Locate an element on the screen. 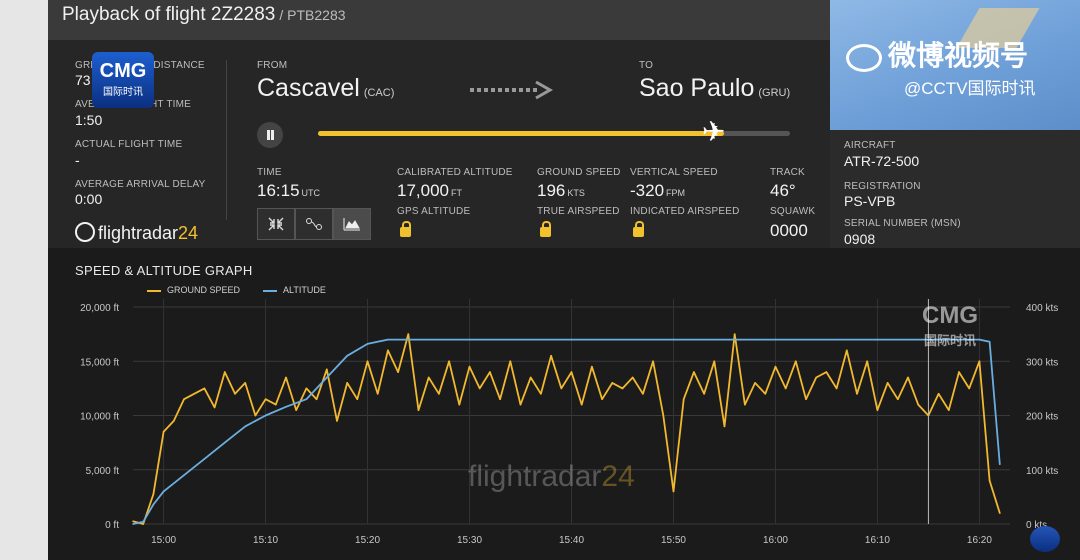 Image resolution: width=1080 pixels, height=560 pixels. playback-progress-track is located at coordinates (554, 133).